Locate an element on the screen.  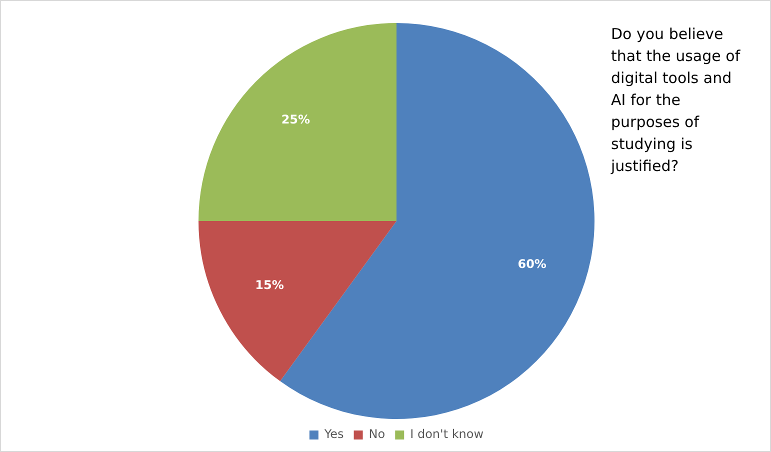
legend-label: Yes is located at coordinates (333, 434).